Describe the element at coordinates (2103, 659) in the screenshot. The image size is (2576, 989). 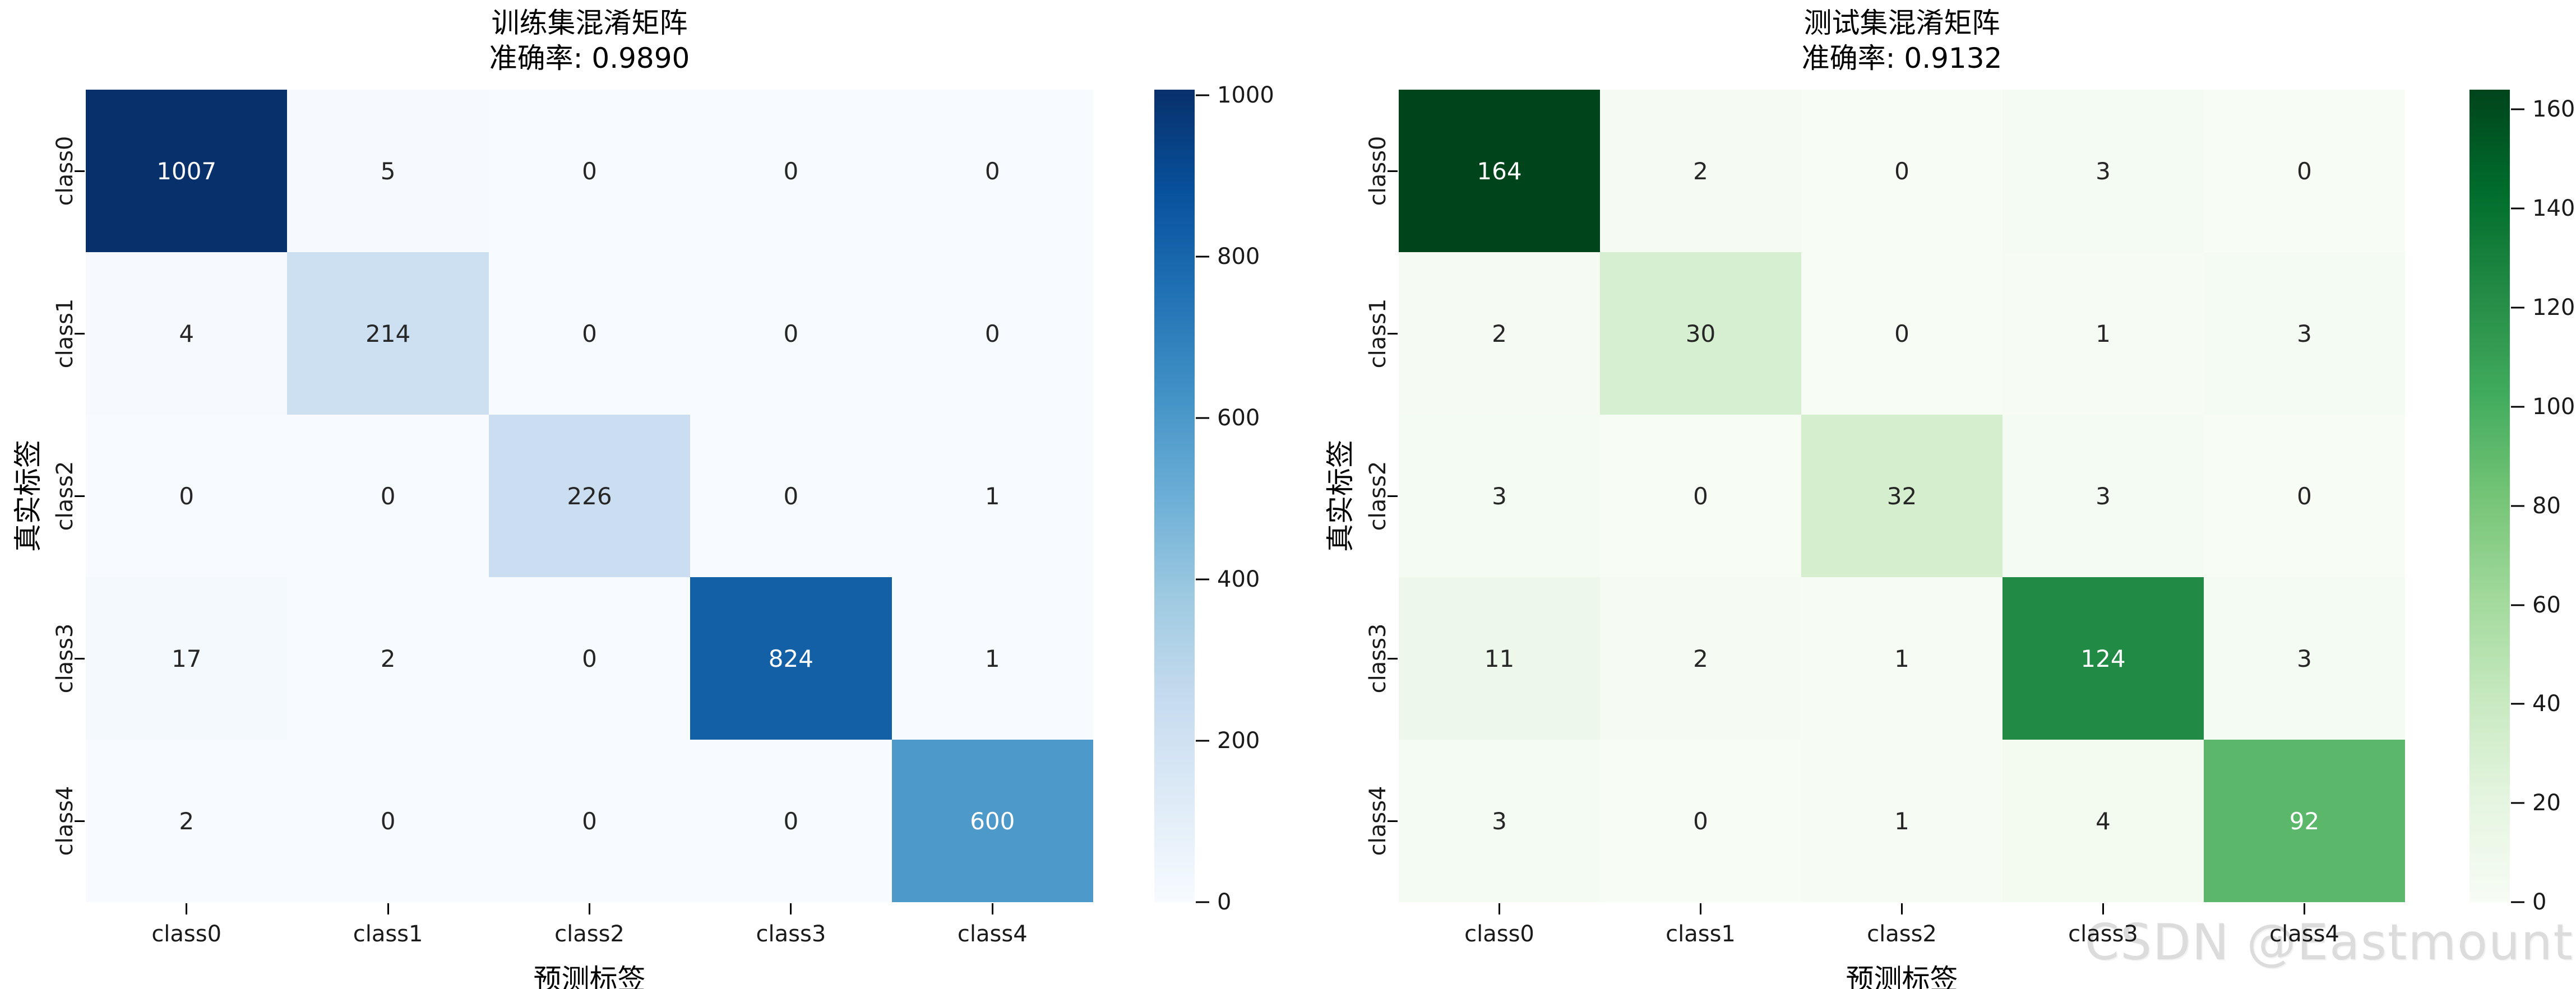
I see `heatmap-cell: 124` at that location.